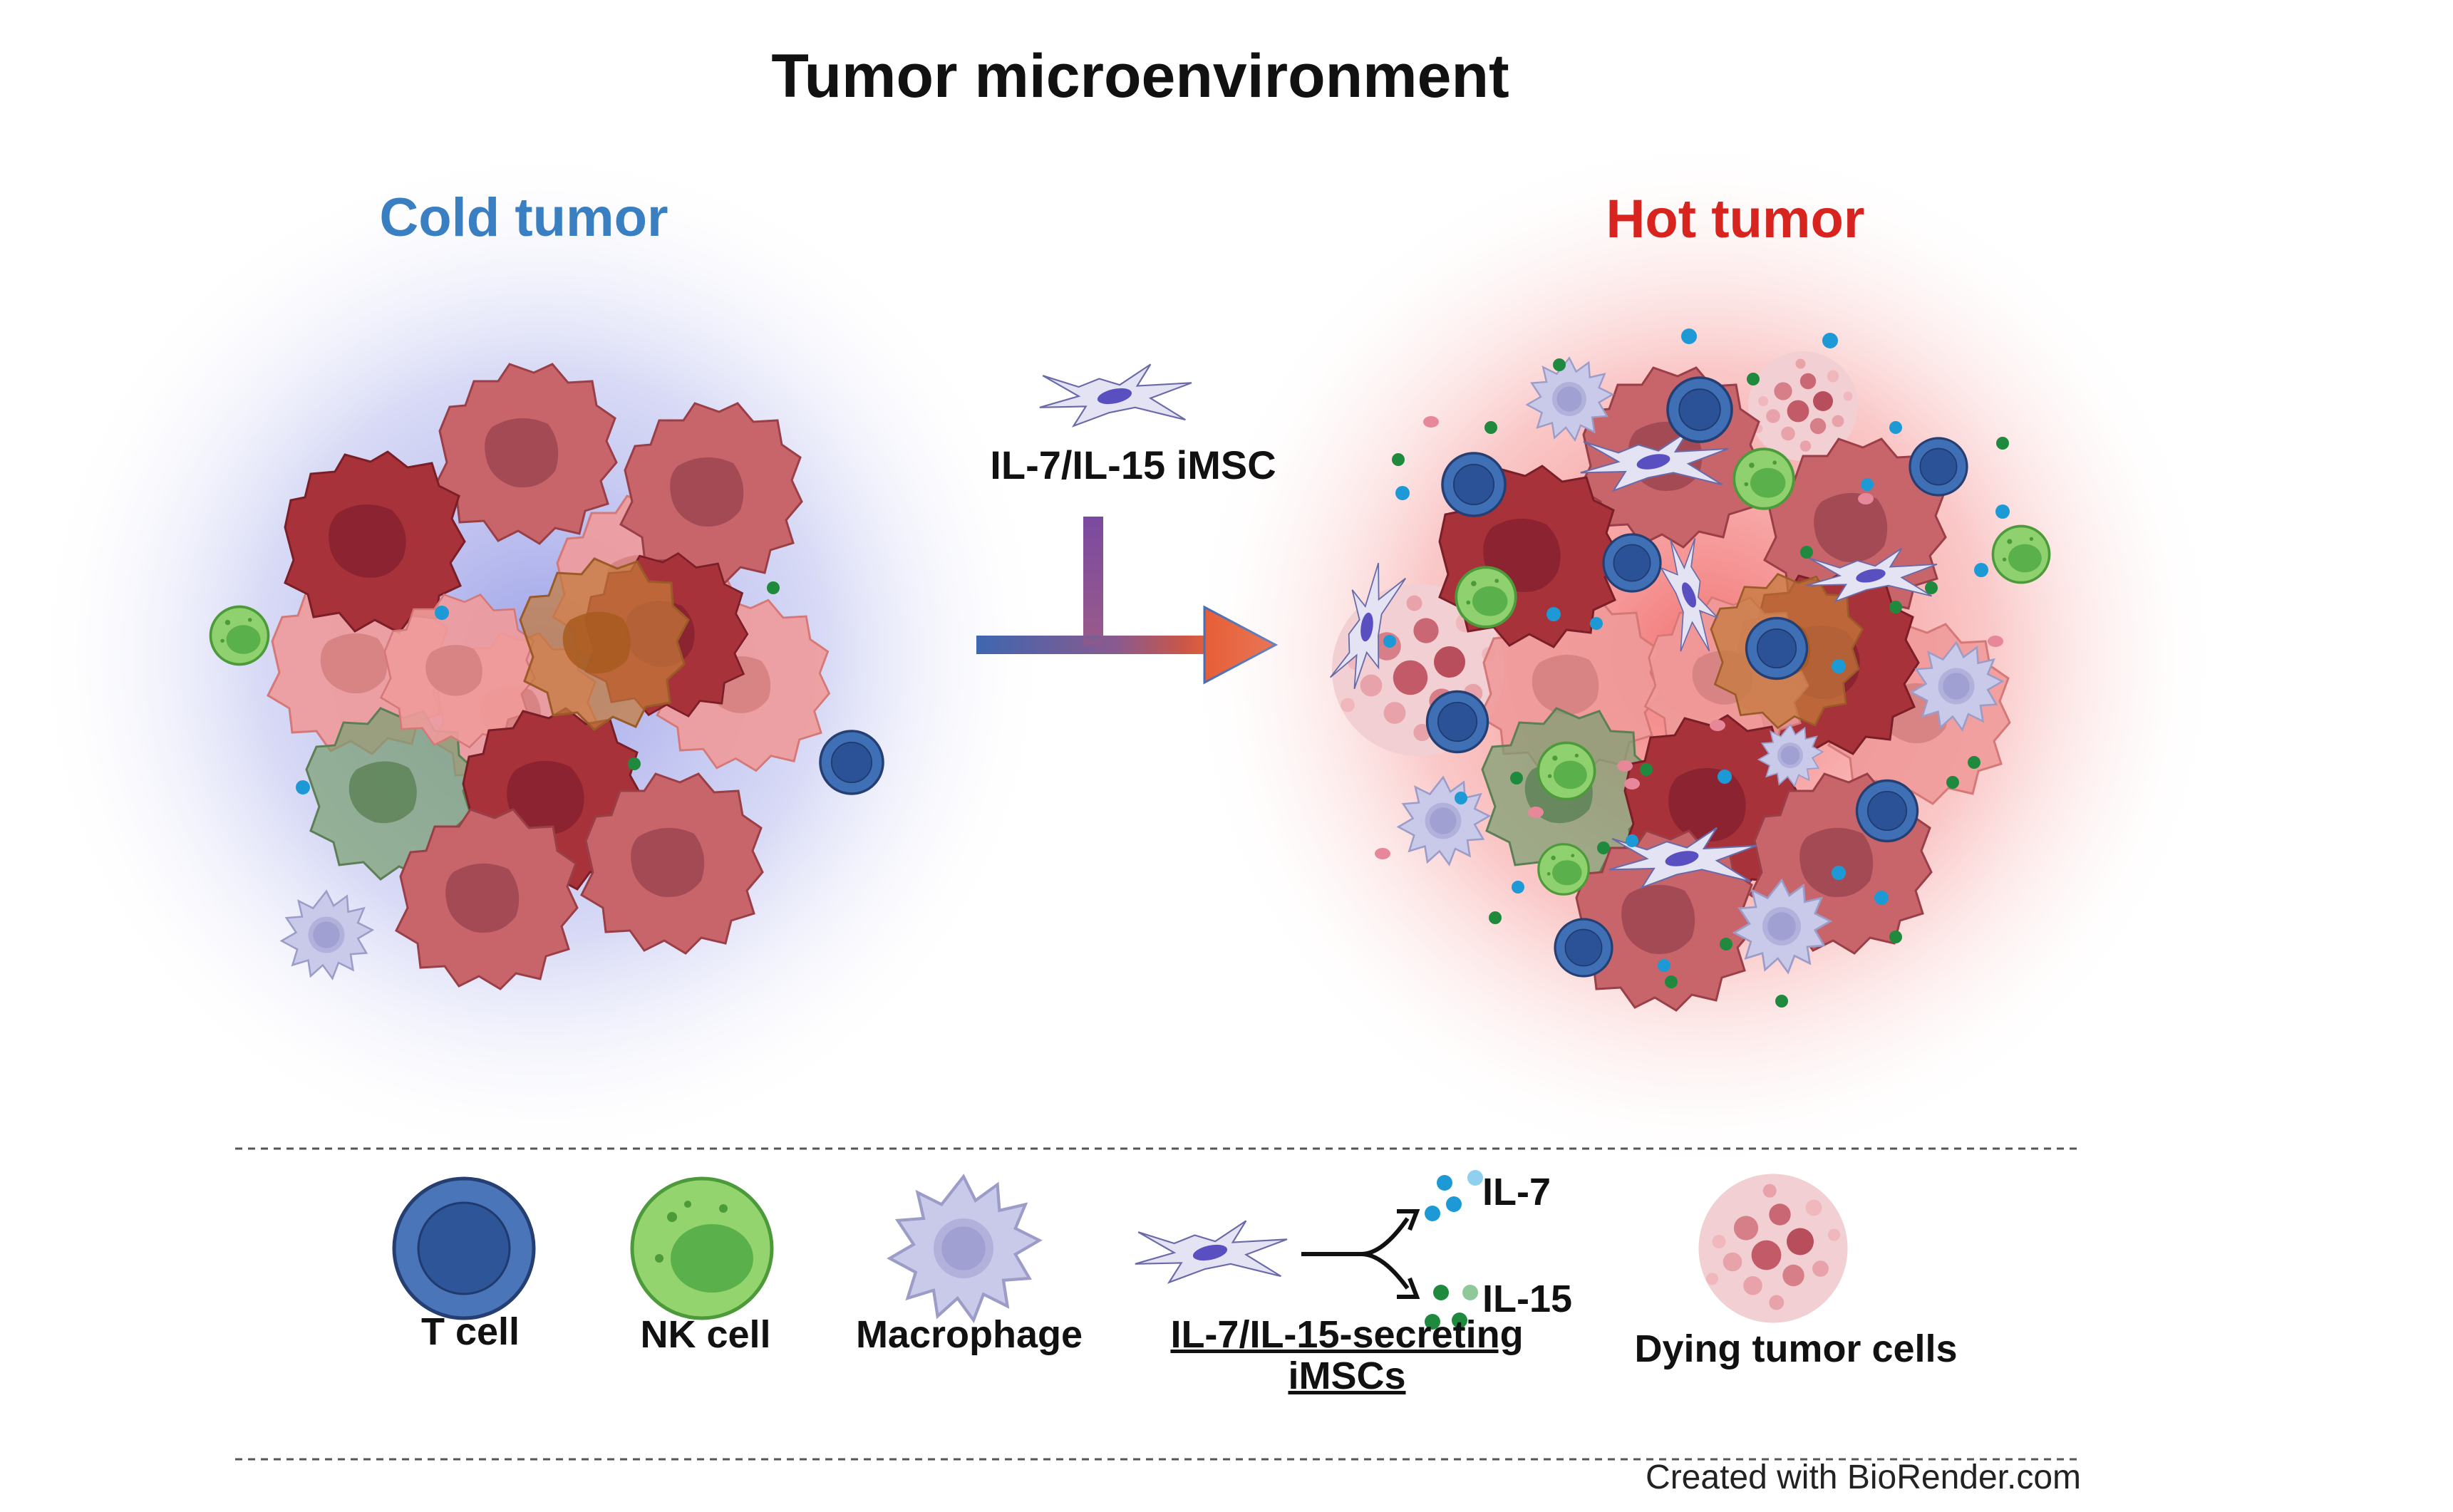 The width and height of the screenshot is (2453, 1512). What do you see at coordinates (1120, 1250) in the screenshot?
I see `legend` at bounding box center [1120, 1250].